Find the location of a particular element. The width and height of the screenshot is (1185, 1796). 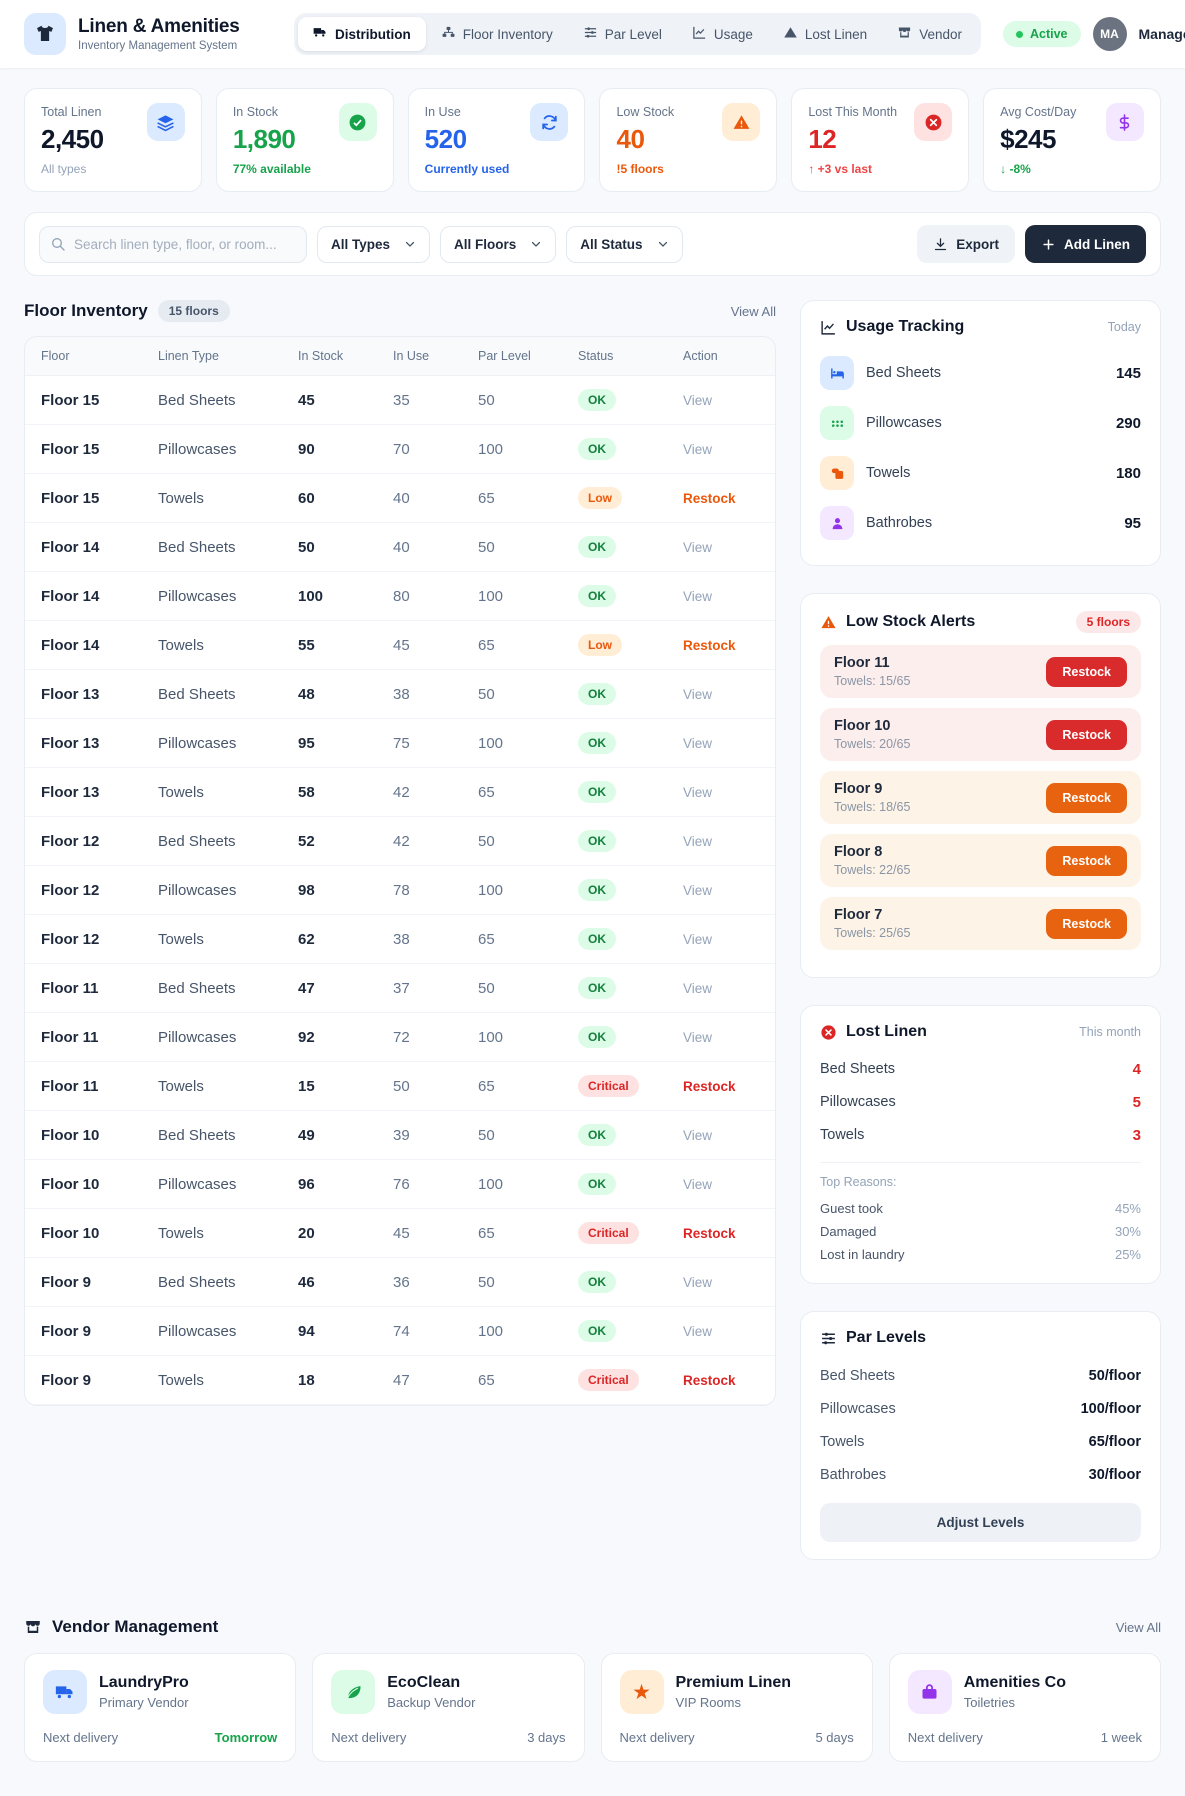

cell-floor: Floor 12 is located at coordinates (83, 939).